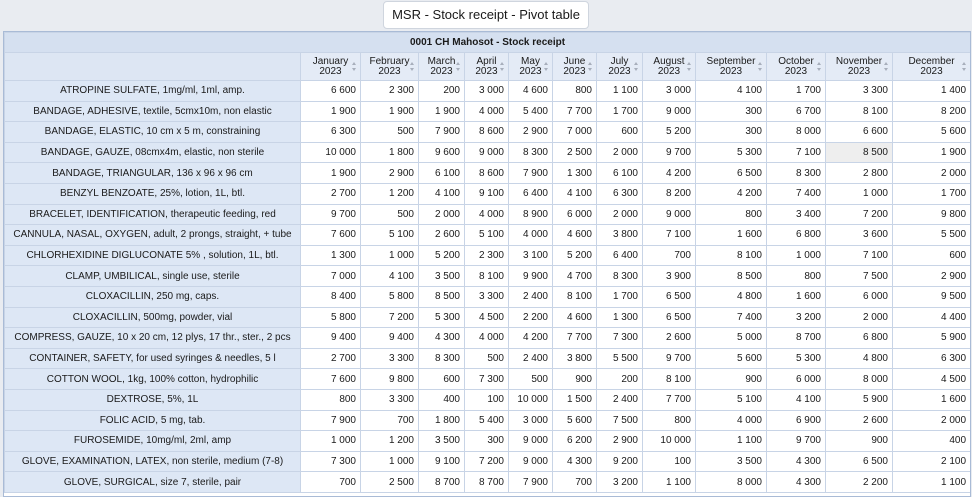 This screenshot has height=497, width=972. I want to click on value-cell: 1 400, so click(930, 91).